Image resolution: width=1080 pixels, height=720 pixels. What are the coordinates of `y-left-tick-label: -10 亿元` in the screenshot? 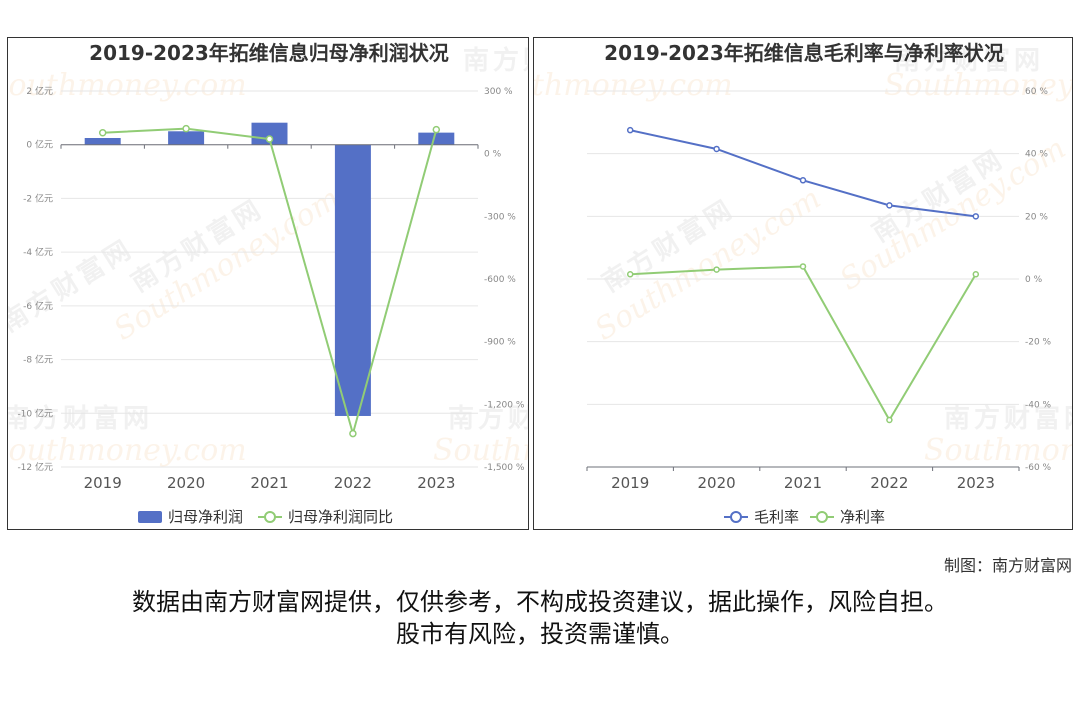 It's located at (35, 413).